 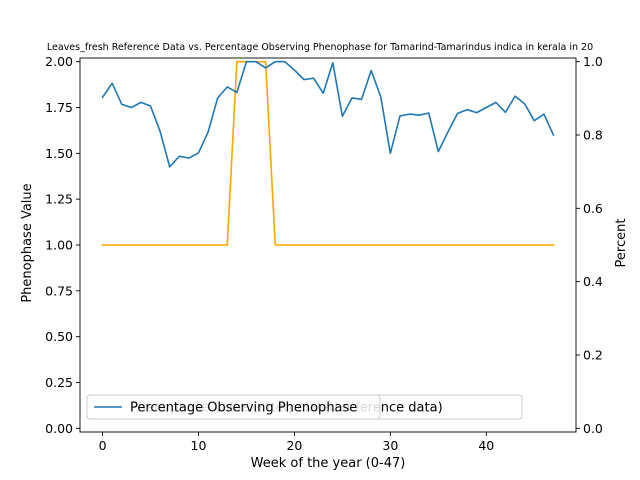 What do you see at coordinates (243, 408) in the screenshot?
I see `legend-label: Percentage Observing Phenophase` at bounding box center [243, 408].